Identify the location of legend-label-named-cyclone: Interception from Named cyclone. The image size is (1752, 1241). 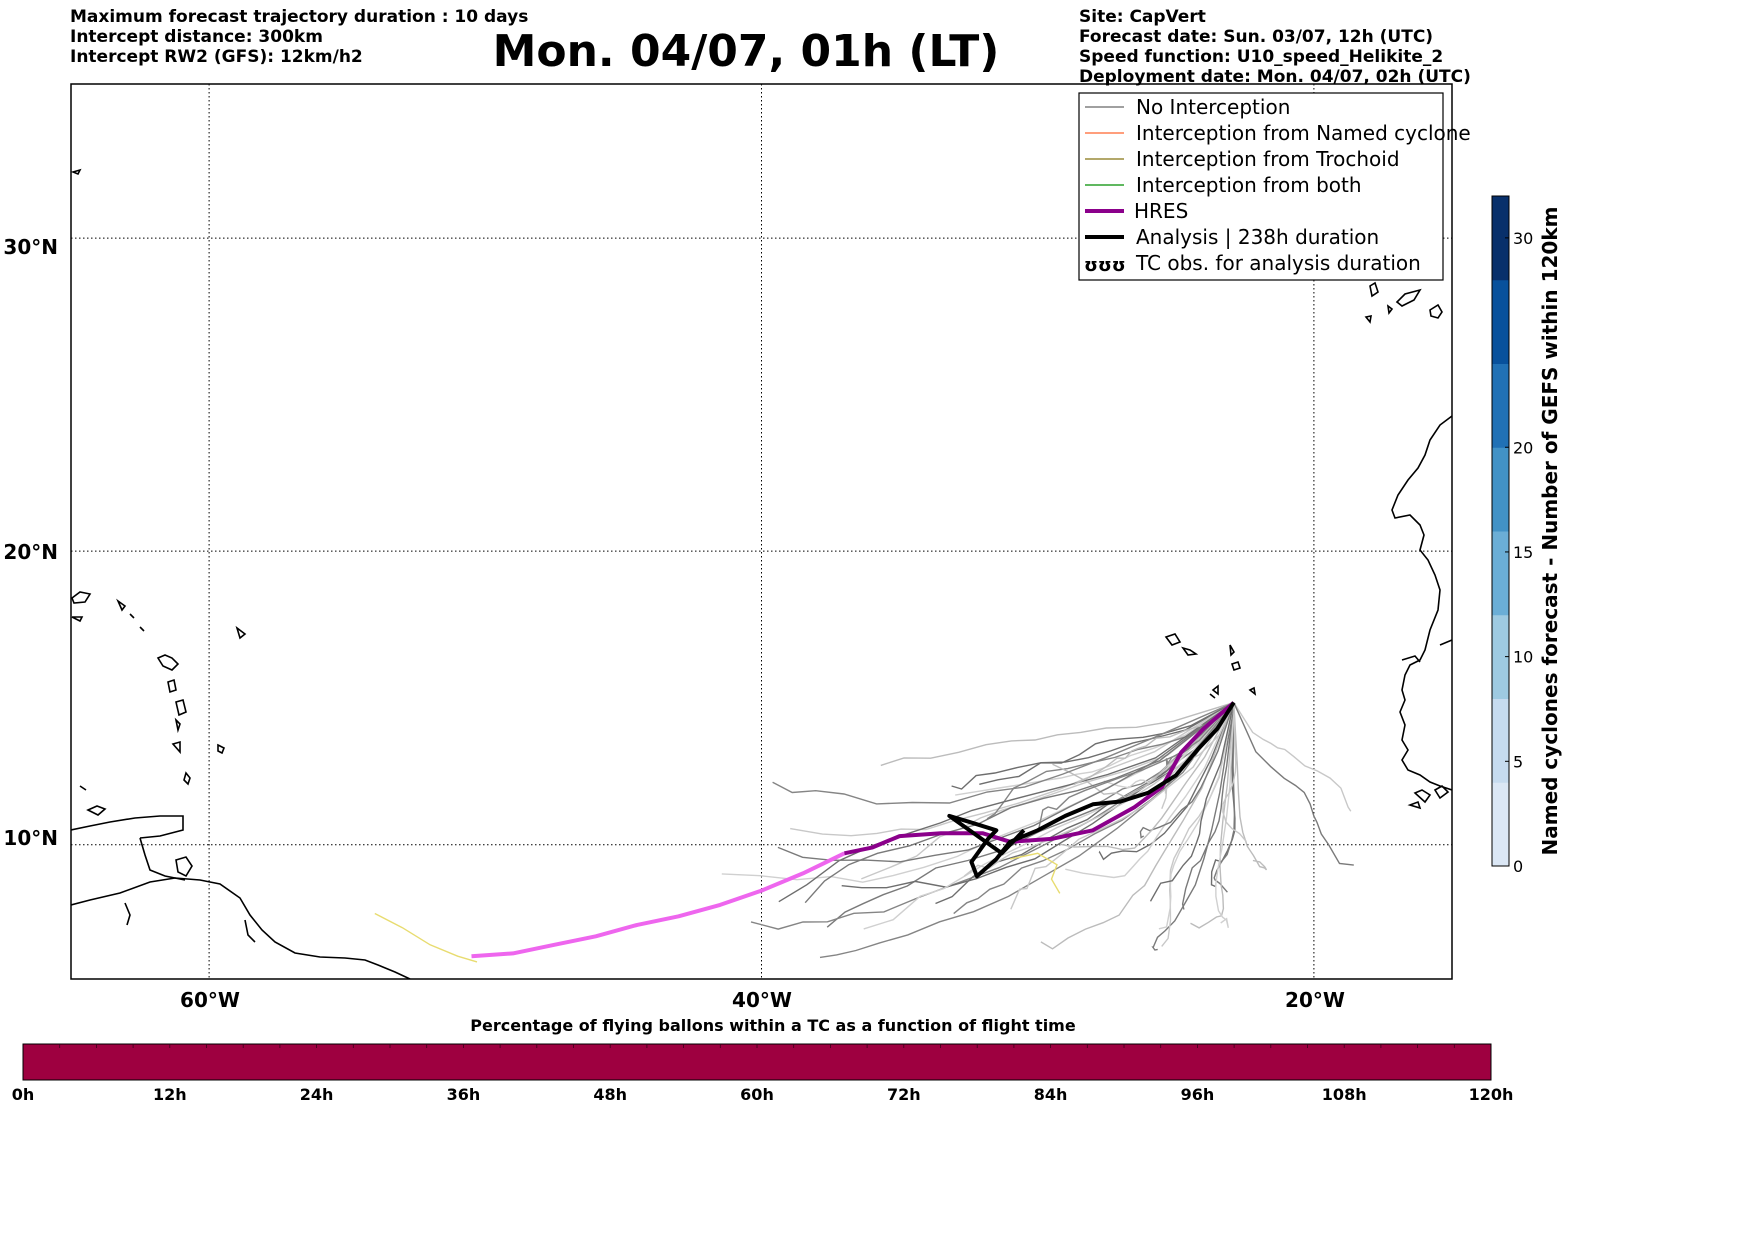
(1303, 133).